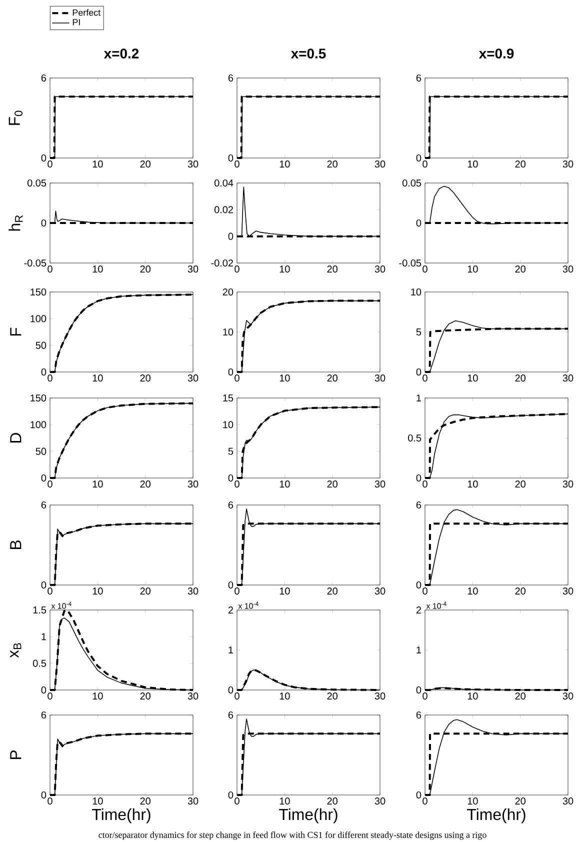 The width and height of the screenshot is (585, 842). What do you see at coordinates (86, 12) in the screenshot?
I see `legend-label: Perfect` at bounding box center [86, 12].